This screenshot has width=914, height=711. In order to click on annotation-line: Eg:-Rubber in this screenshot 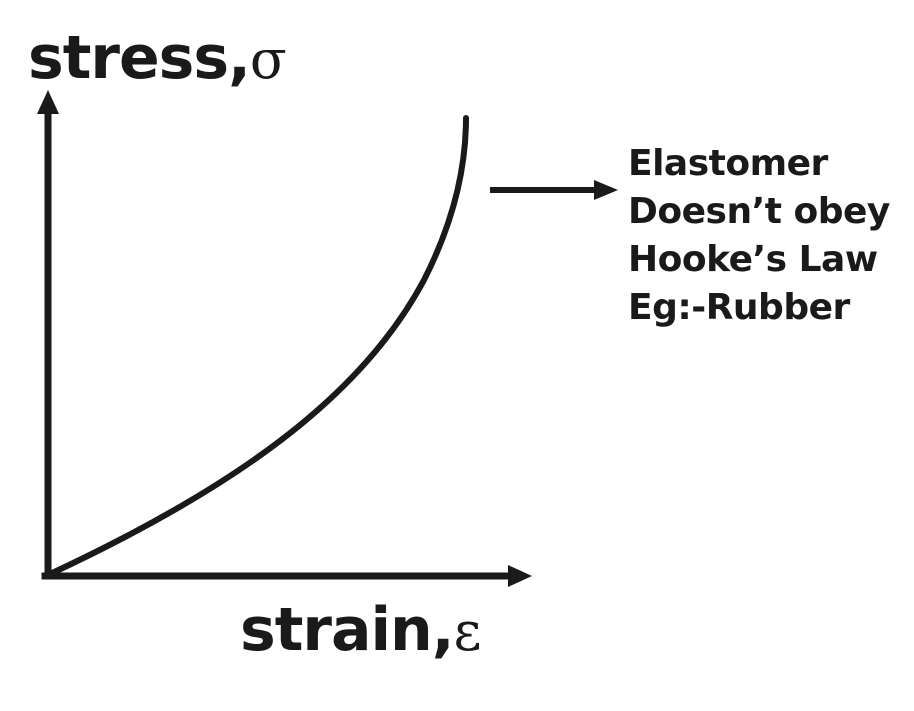, I will do `click(739, 307)`.